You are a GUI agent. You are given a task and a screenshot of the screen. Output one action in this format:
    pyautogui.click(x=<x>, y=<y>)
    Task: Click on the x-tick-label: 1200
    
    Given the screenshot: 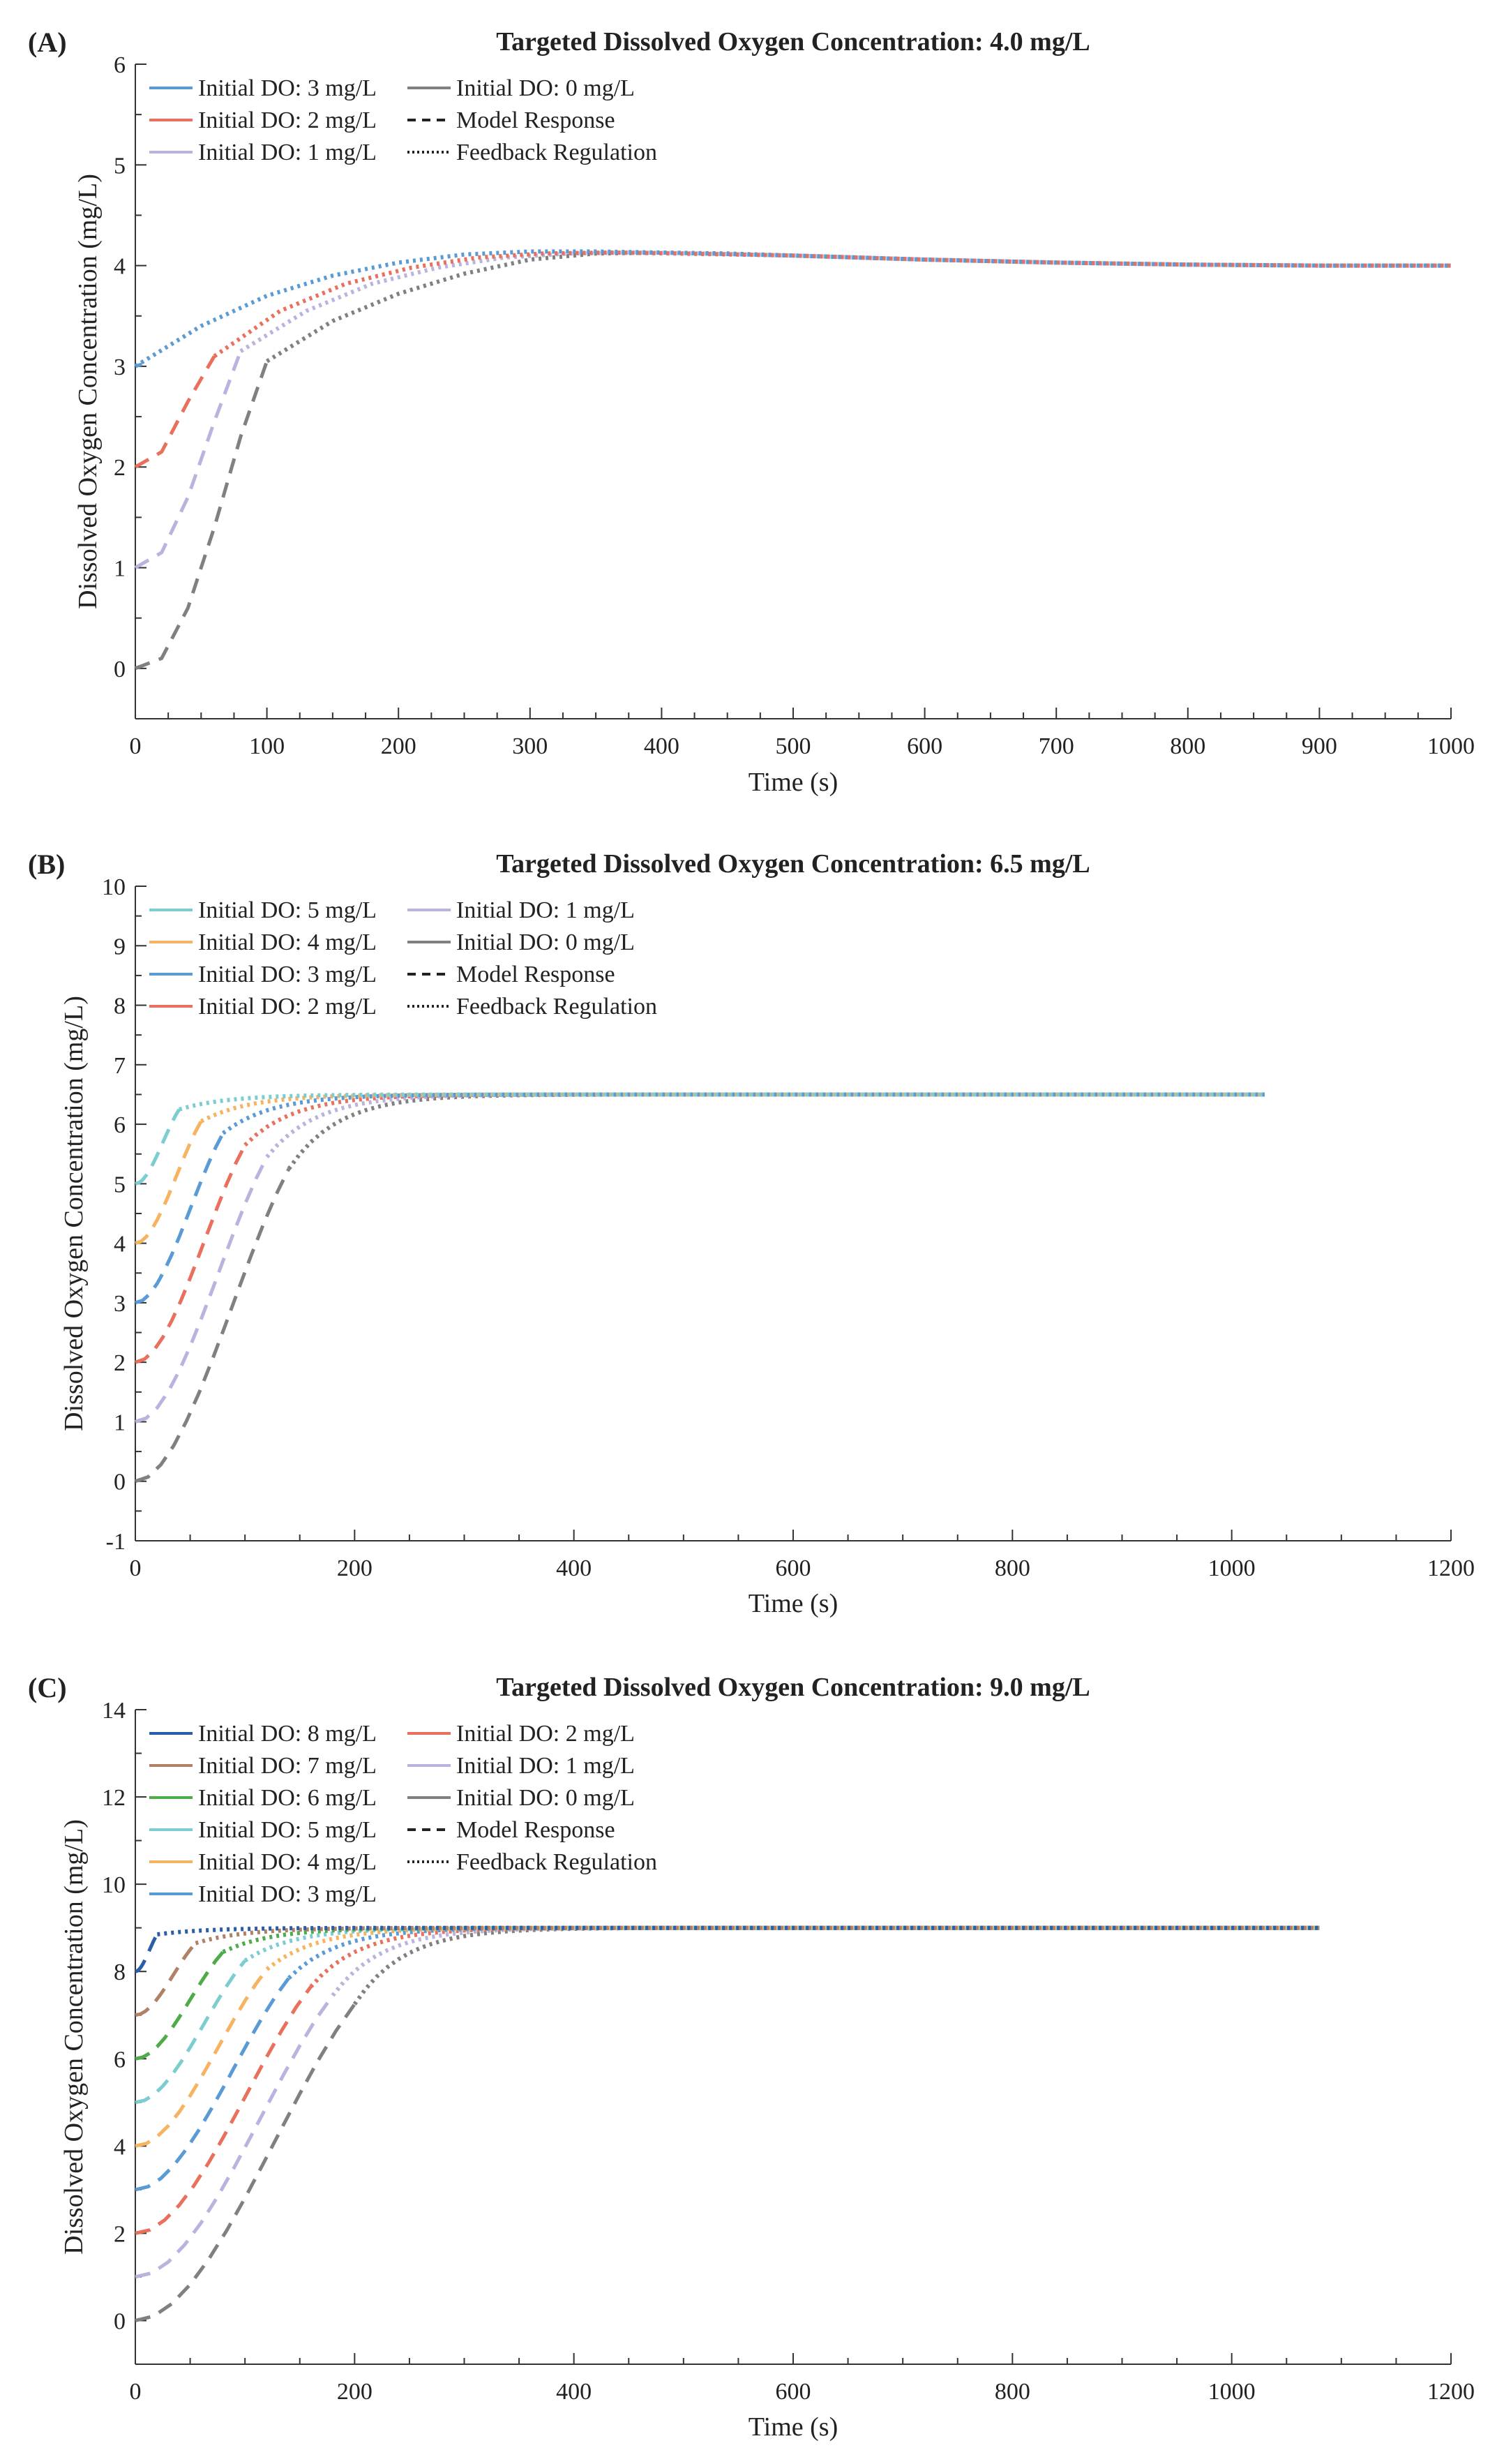 What is the action you would take?
    pyautogui.click(x=1451, y=2392)
    